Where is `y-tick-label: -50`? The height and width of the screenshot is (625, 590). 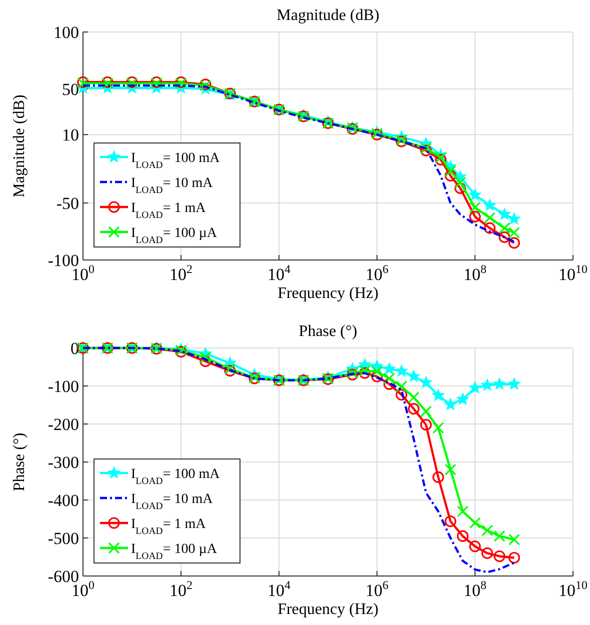 y-tick-label: -50 is located at coordinates (67, 203).